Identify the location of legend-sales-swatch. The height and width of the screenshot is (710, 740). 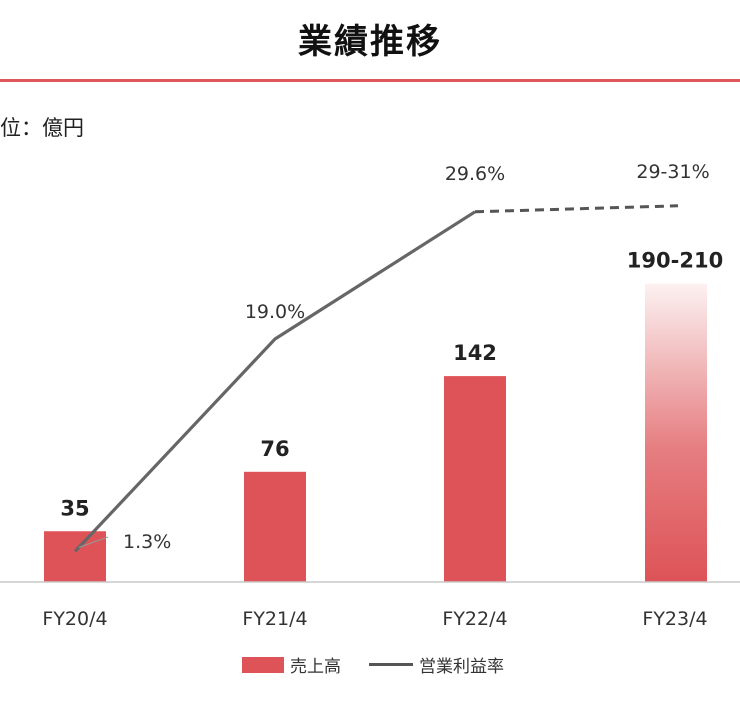
(263, 664).